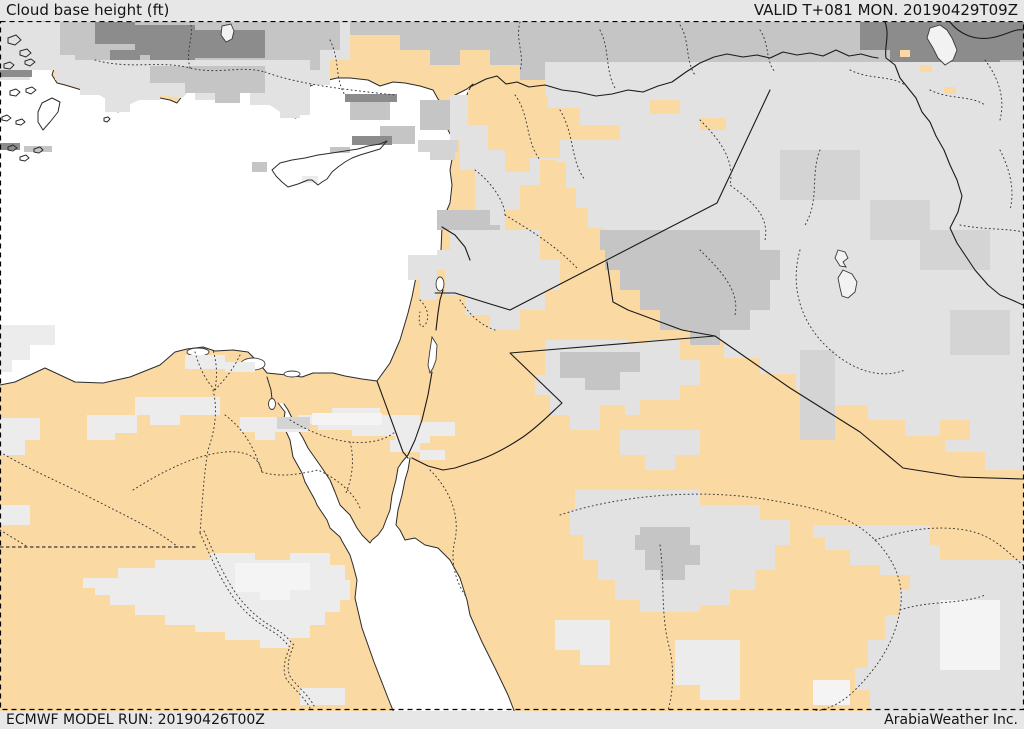  What do you see at coordinates (600, 371) in the screenshot?
I see `cloud-east-jordan-medium` at bounding box center [600, 371].